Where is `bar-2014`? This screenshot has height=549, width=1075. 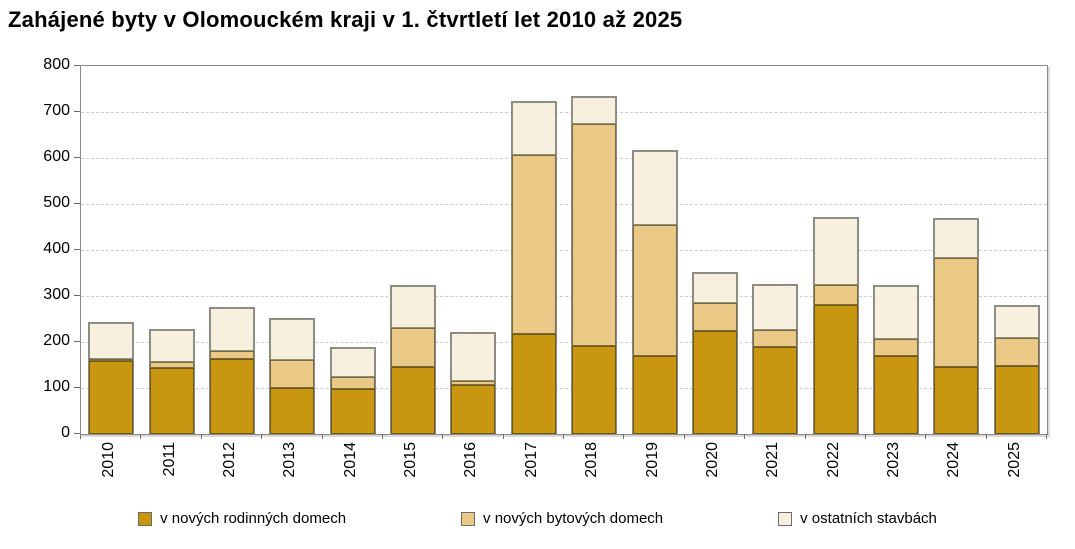 bar-2014 is located at coordinates (352, 390).